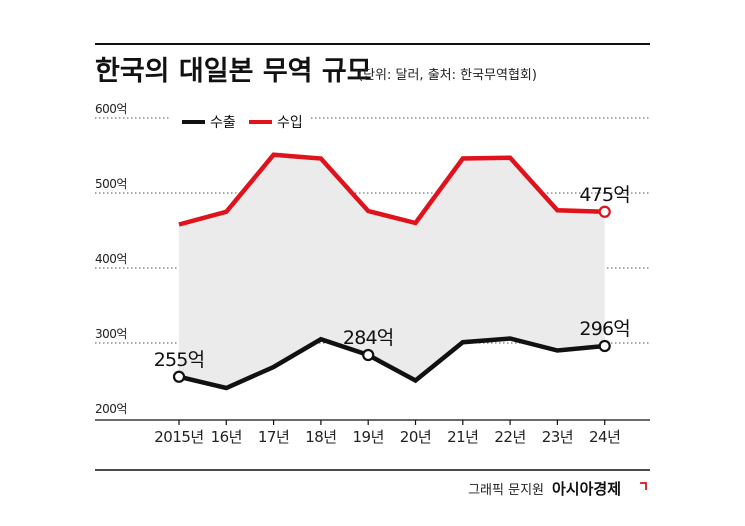 The width and height of the screenshot is (745, 526). Describe the element at coordinates (290, 123) in the screenshot. I see `legend-label-import: 수입` at that location.